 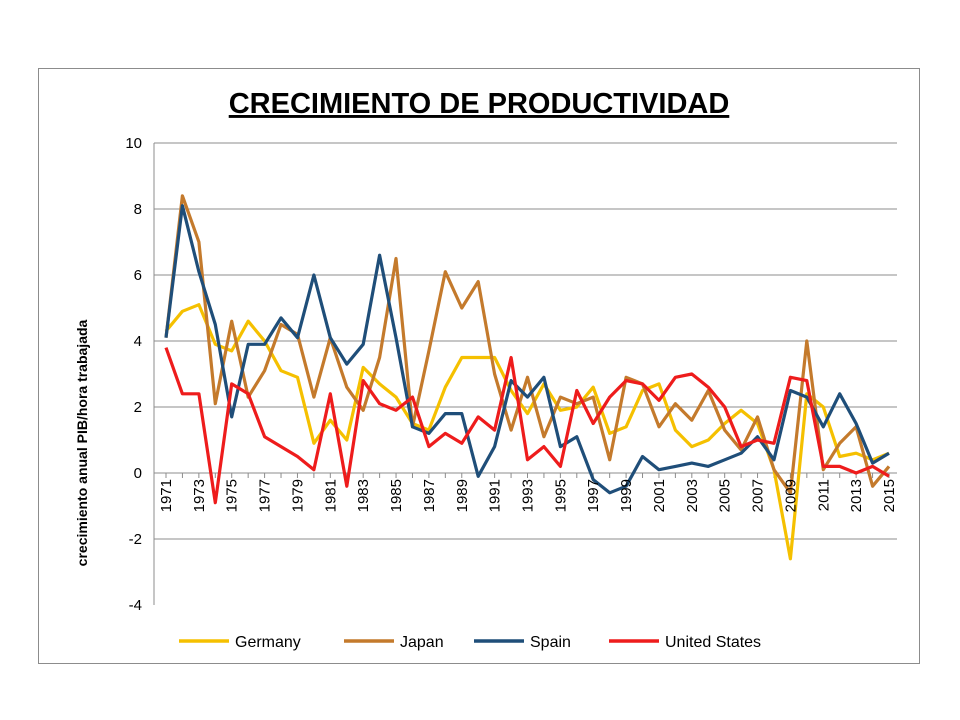 What do you see at coordinates (396, 495) in the screenshot?
I see `x-tick-label: 1985` at bounding box center [396, 495].